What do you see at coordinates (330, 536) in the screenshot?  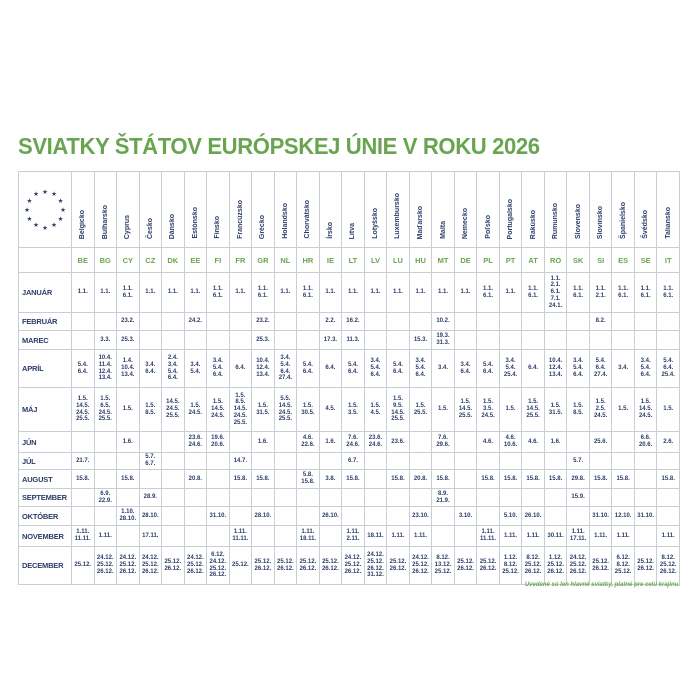 I see `holiday-cell-ie` at bounding box center [330, 536].